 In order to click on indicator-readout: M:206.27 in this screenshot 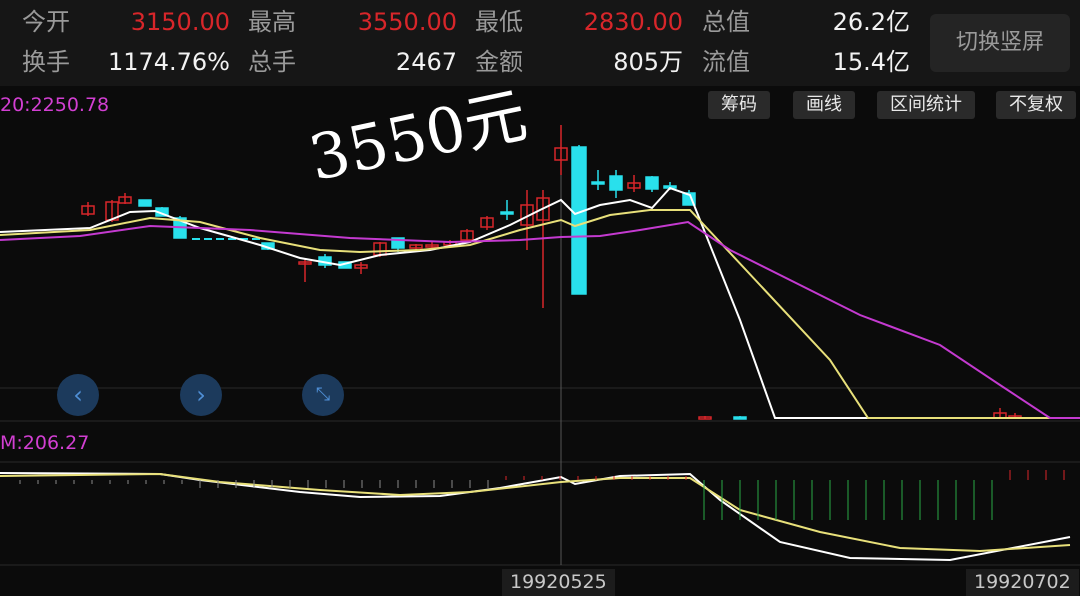, I will do `click(45, 443)`.